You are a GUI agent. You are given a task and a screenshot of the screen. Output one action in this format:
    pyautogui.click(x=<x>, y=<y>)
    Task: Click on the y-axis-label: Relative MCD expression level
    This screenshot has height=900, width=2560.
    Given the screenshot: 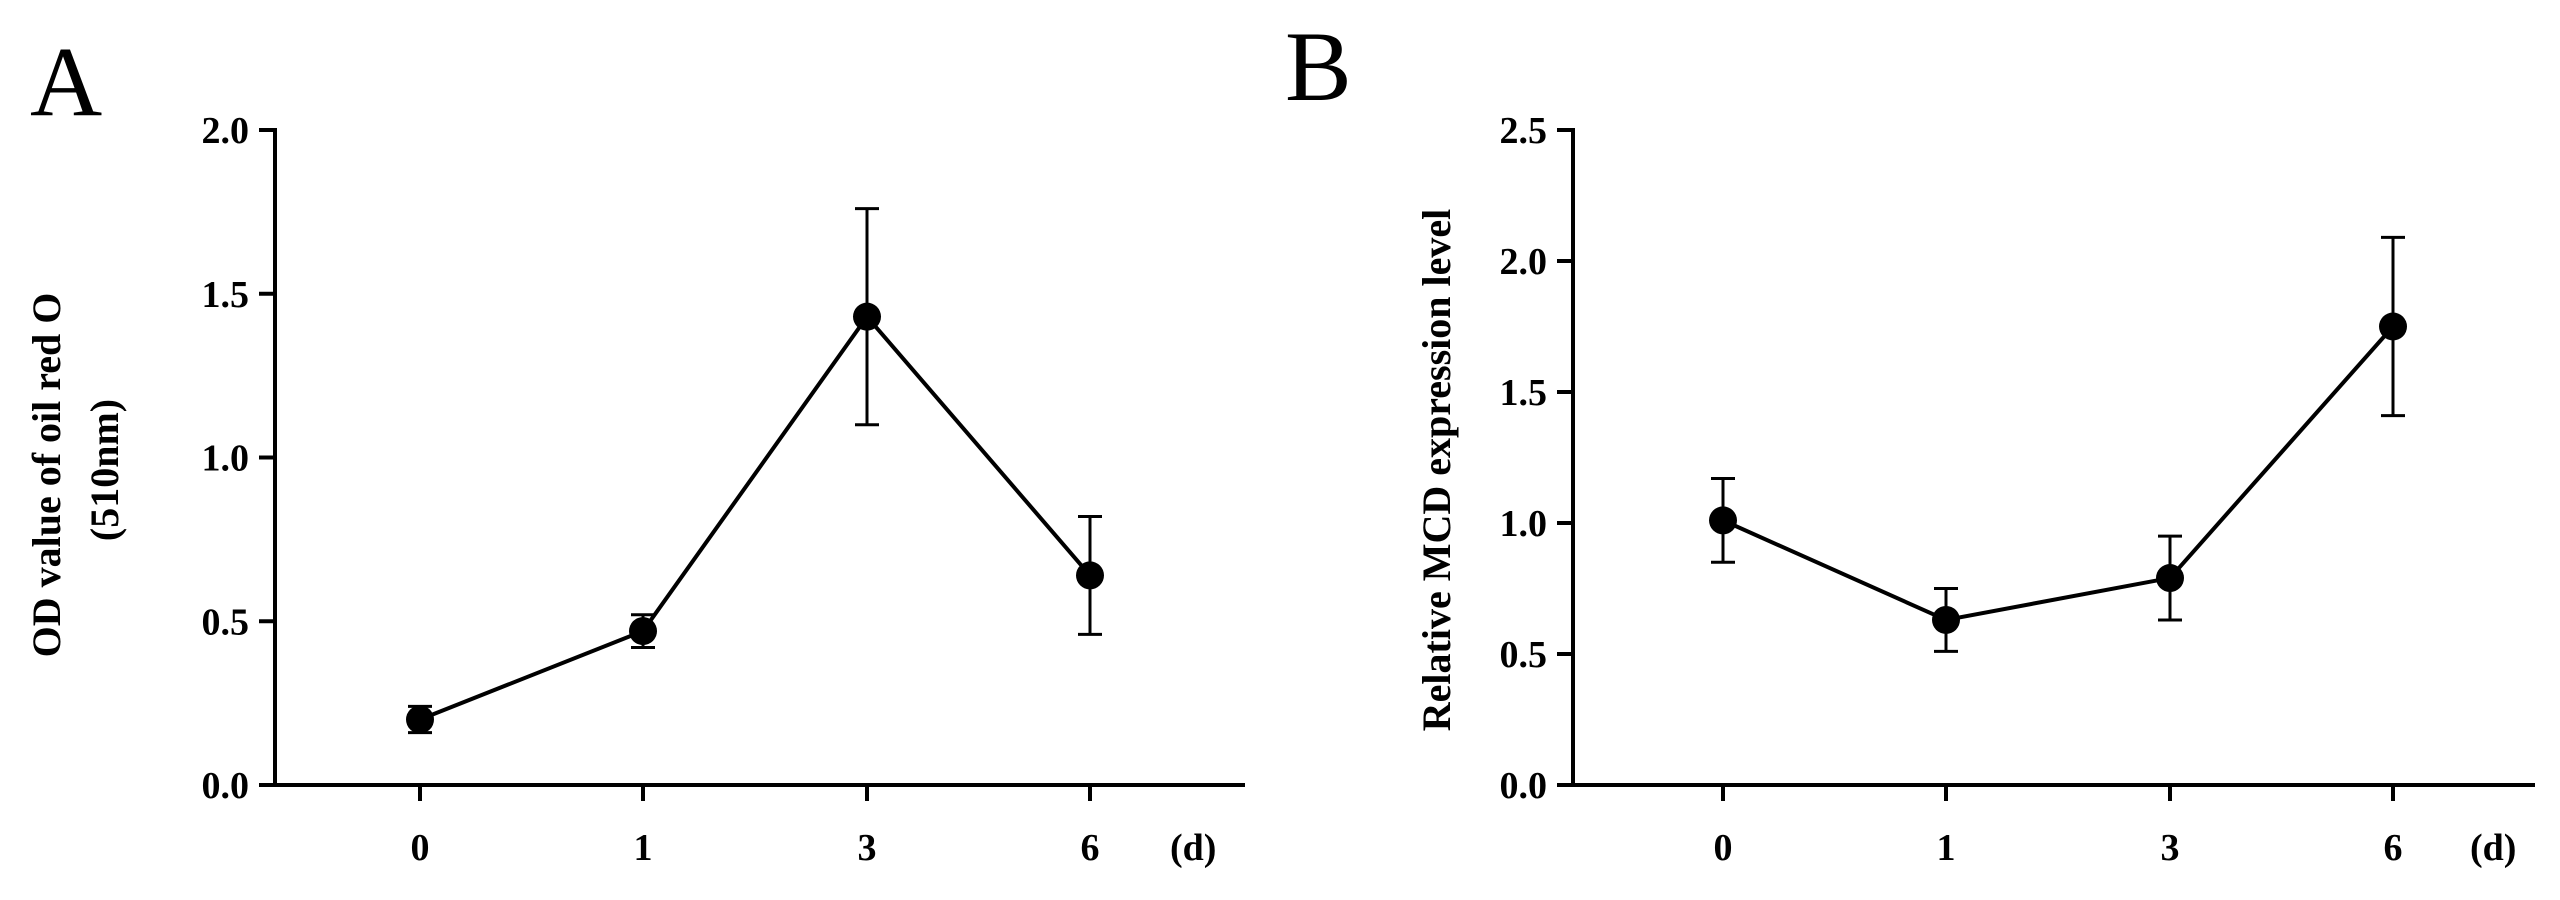 What is the action you would take?
    pyautogui.click(x=1436, y=470)
    